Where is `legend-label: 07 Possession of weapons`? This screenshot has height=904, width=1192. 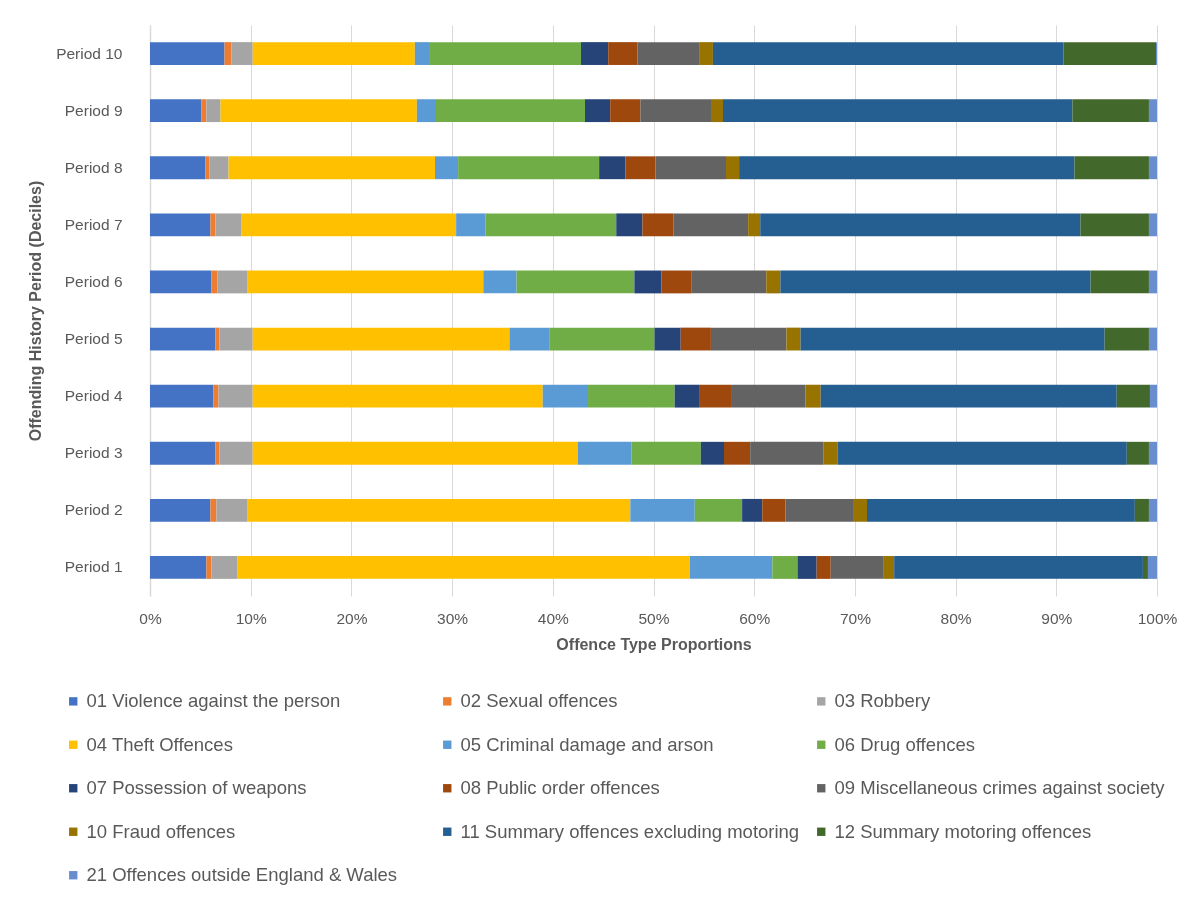 legend-label: 07 Possession of weapons is located at coordinates (196, 788).